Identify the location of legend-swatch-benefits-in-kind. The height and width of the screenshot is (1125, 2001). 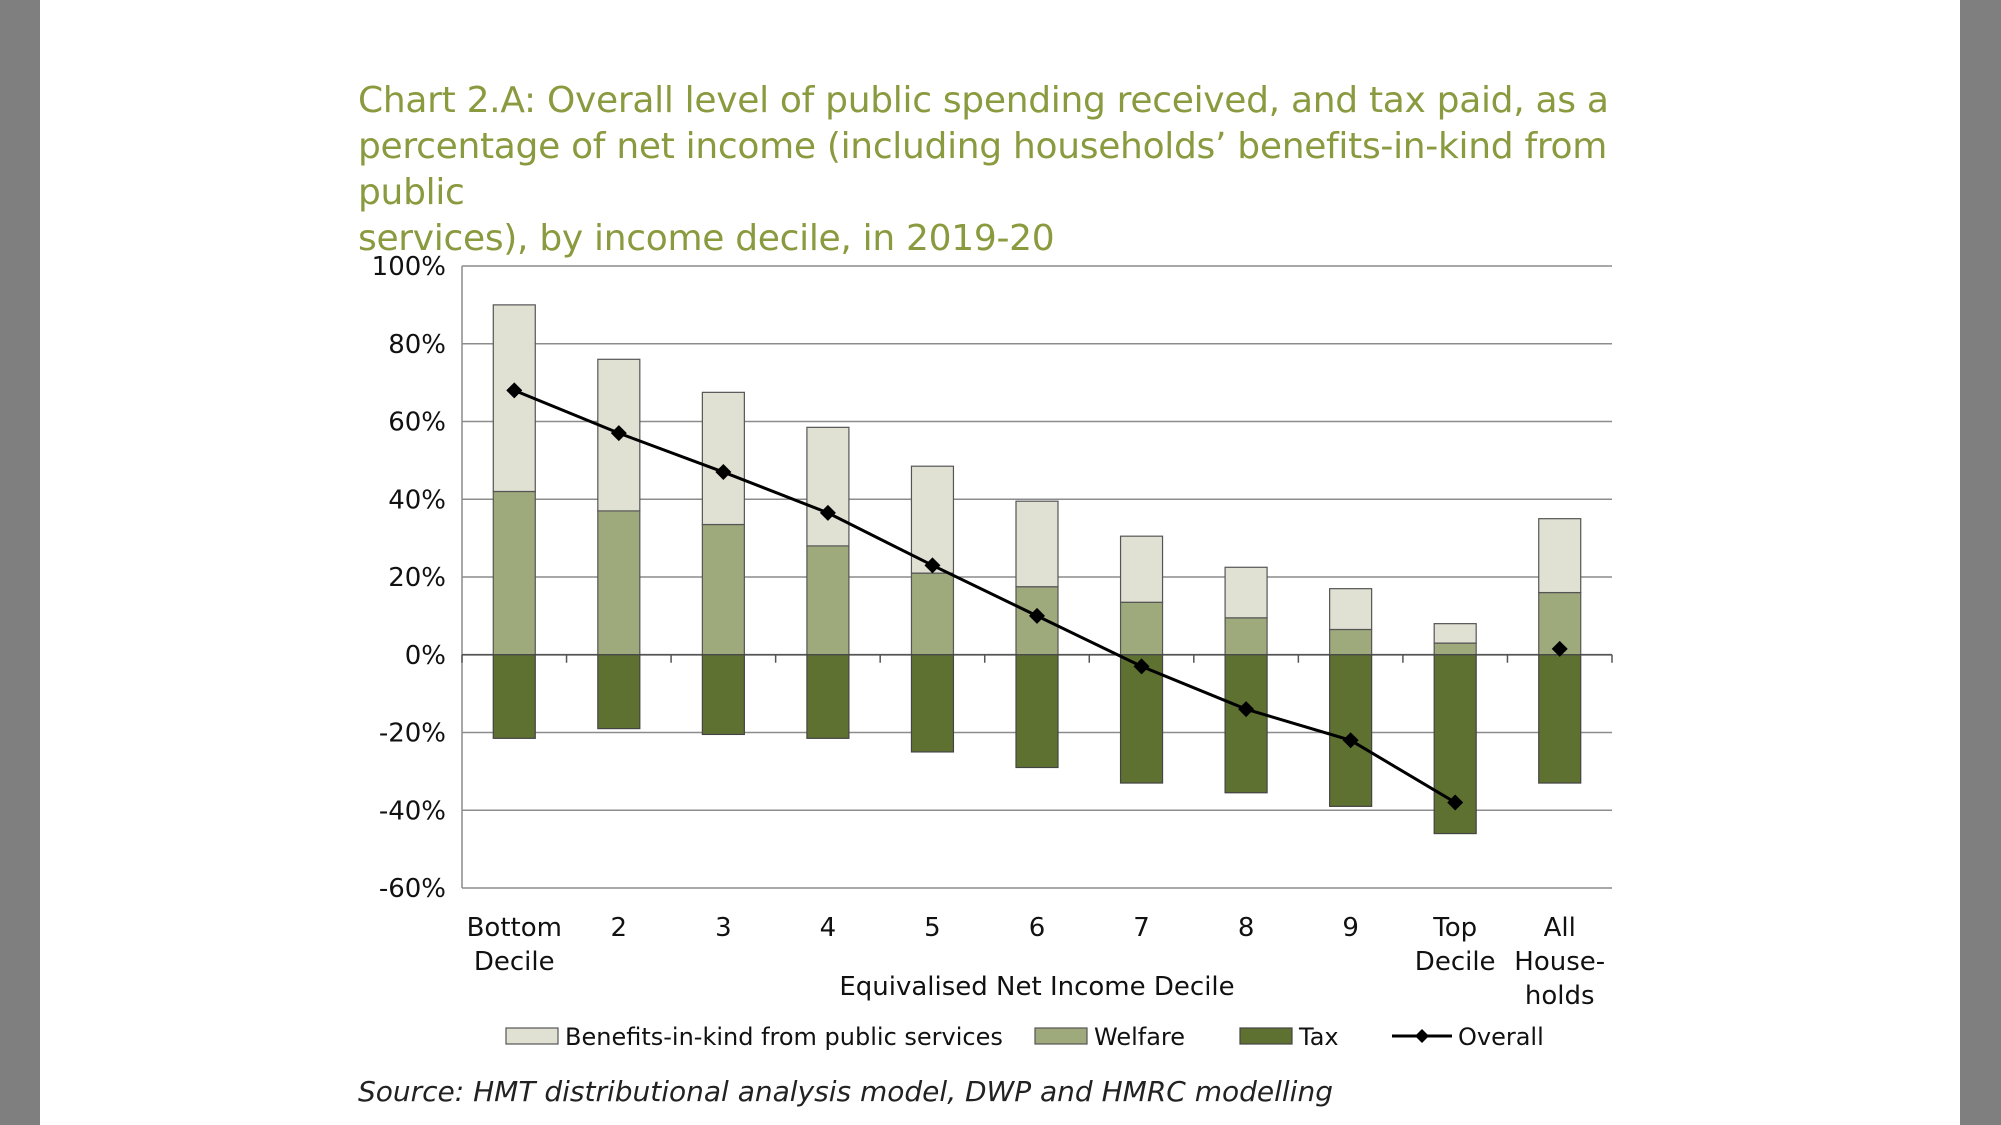
(532, 1036).